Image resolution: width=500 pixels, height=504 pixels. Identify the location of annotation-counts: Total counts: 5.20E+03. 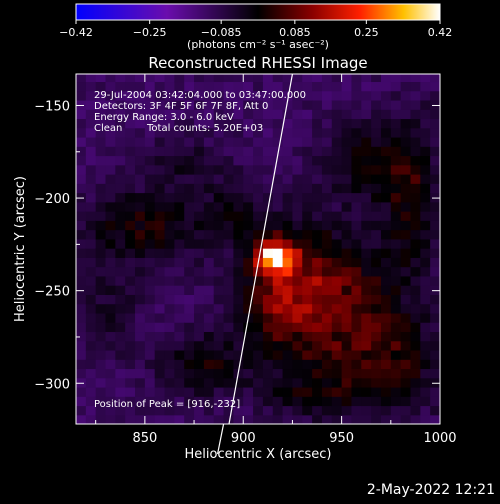
(204, 128).